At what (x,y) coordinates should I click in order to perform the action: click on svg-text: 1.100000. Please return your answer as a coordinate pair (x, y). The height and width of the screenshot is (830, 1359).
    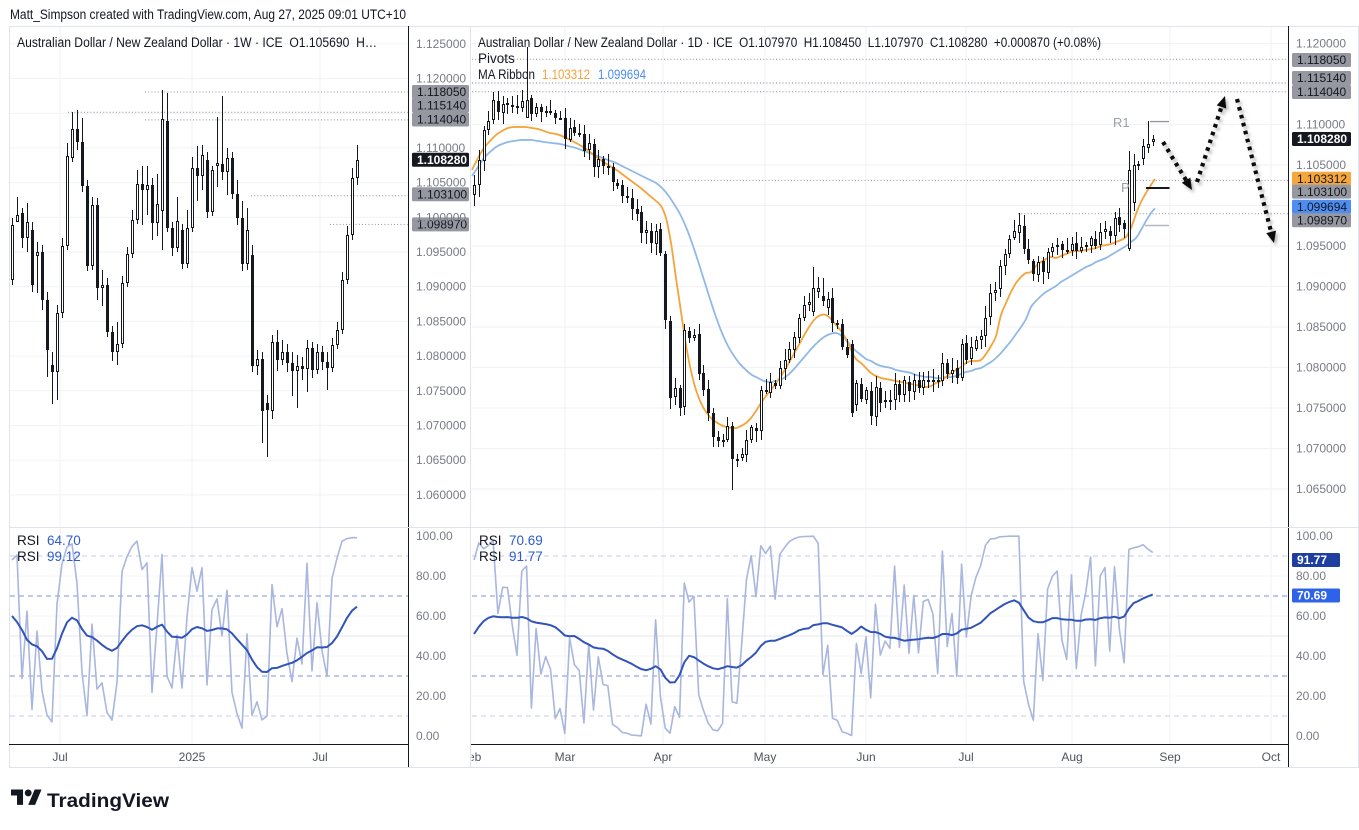
    Looking at the image, I should click on (441, 217).